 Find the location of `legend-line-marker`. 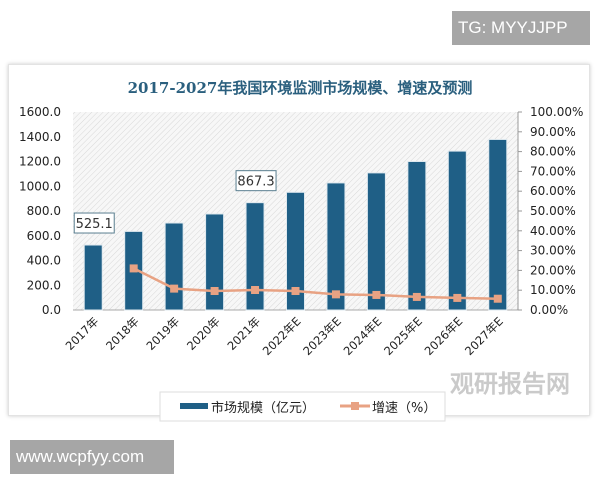

legend-line-marker is located at coordinates (355, 406).